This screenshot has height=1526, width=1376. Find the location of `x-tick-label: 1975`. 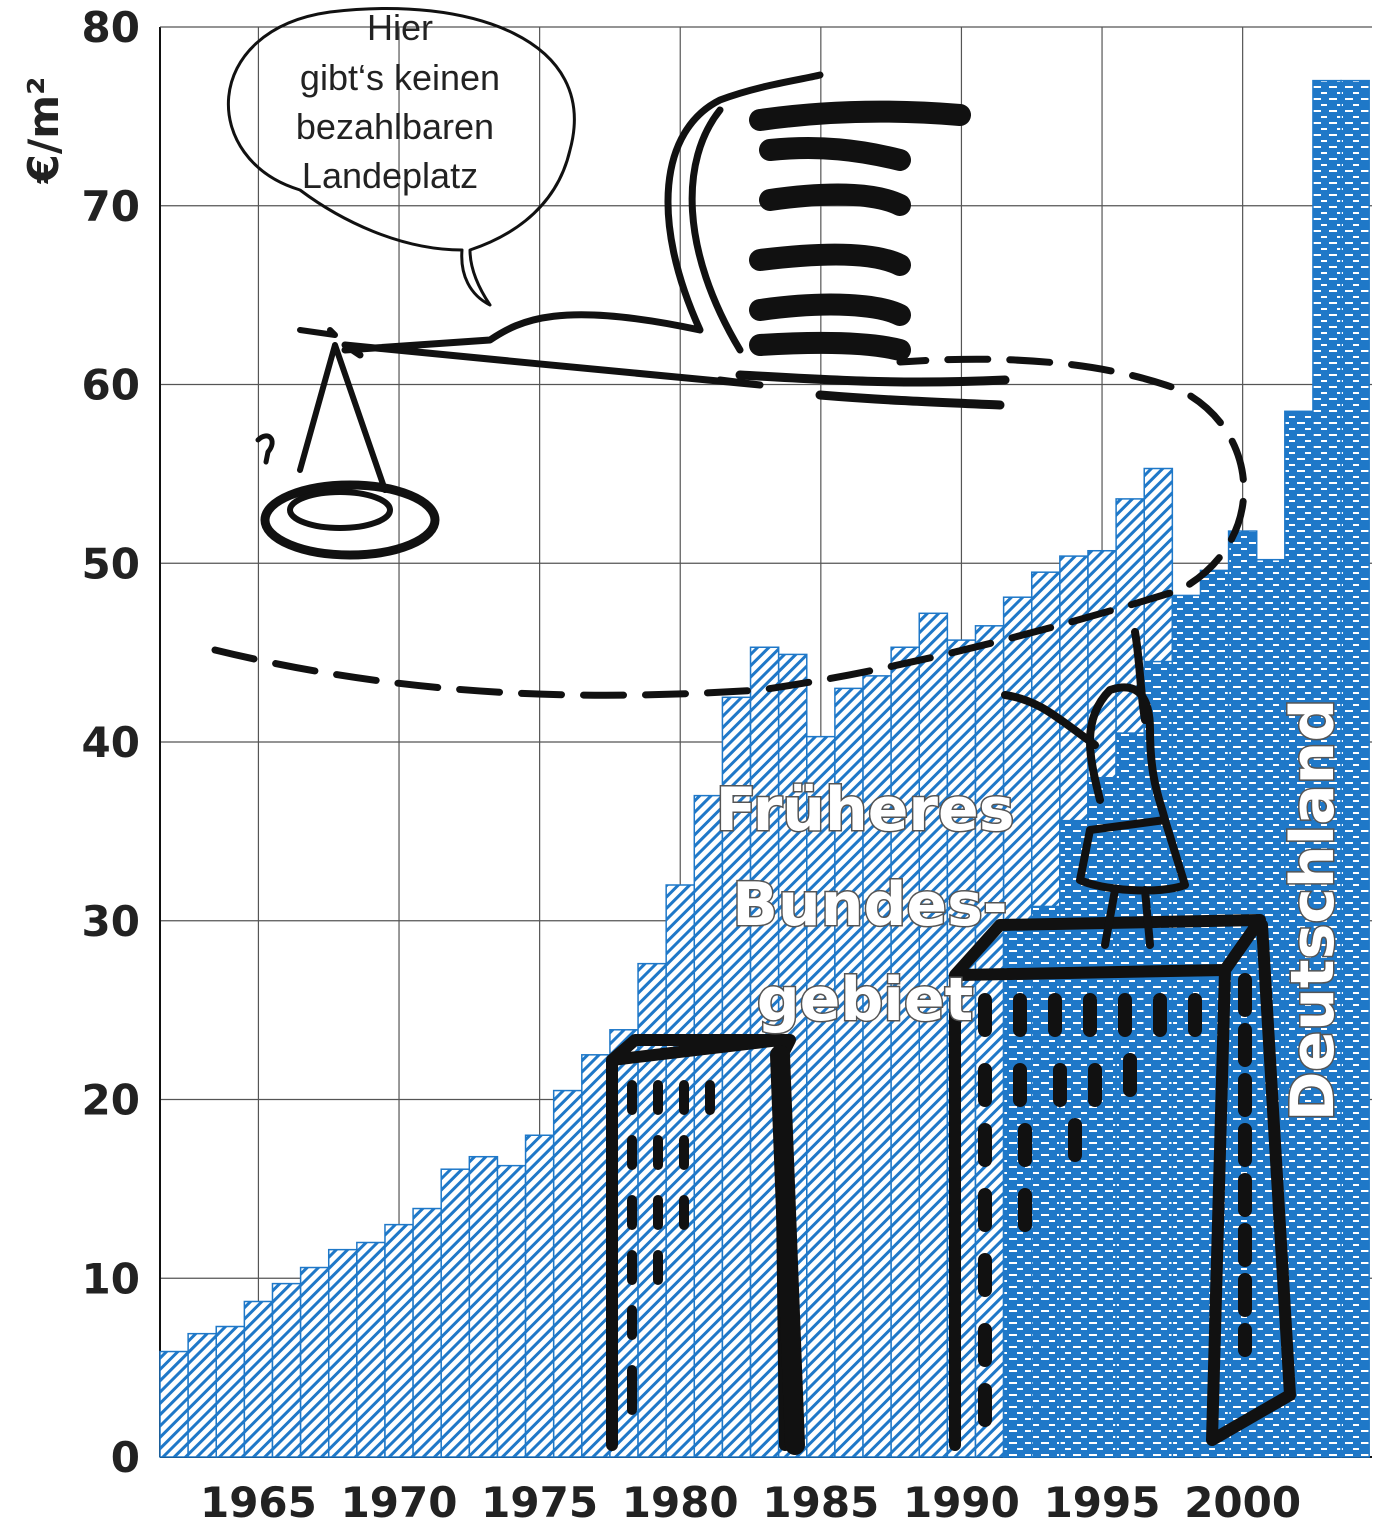

x-tick-label: 1975 is located at coordinates (539, 1502).